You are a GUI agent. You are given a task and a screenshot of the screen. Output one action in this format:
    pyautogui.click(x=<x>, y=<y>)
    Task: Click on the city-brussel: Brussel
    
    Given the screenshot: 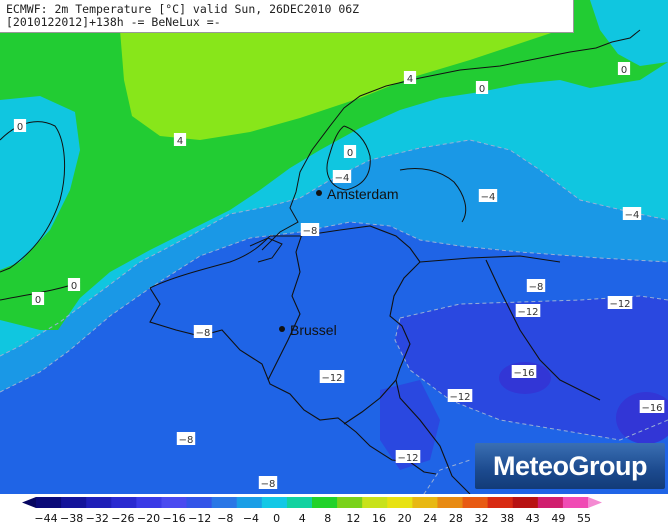 What is the action you would take?
    pyautogui.click(x=308, y=330)
    